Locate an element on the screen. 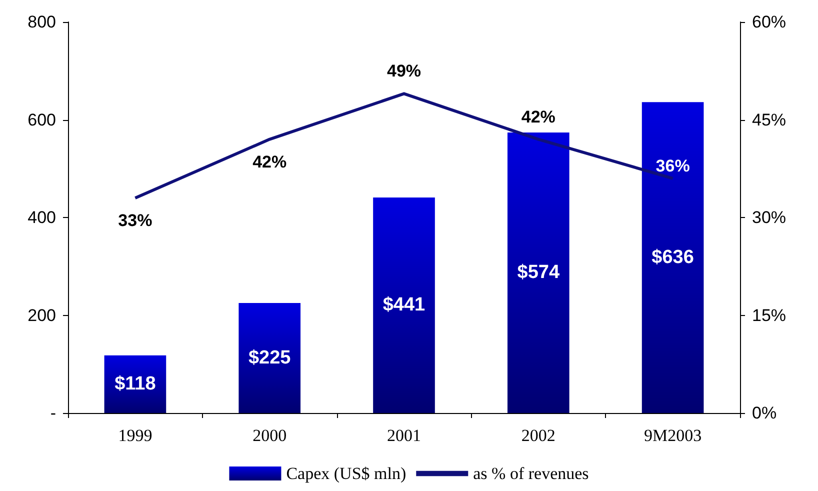 This screenshot has width=818, height=491. y-tick-label: 600 is located at coordinates (42, 120).